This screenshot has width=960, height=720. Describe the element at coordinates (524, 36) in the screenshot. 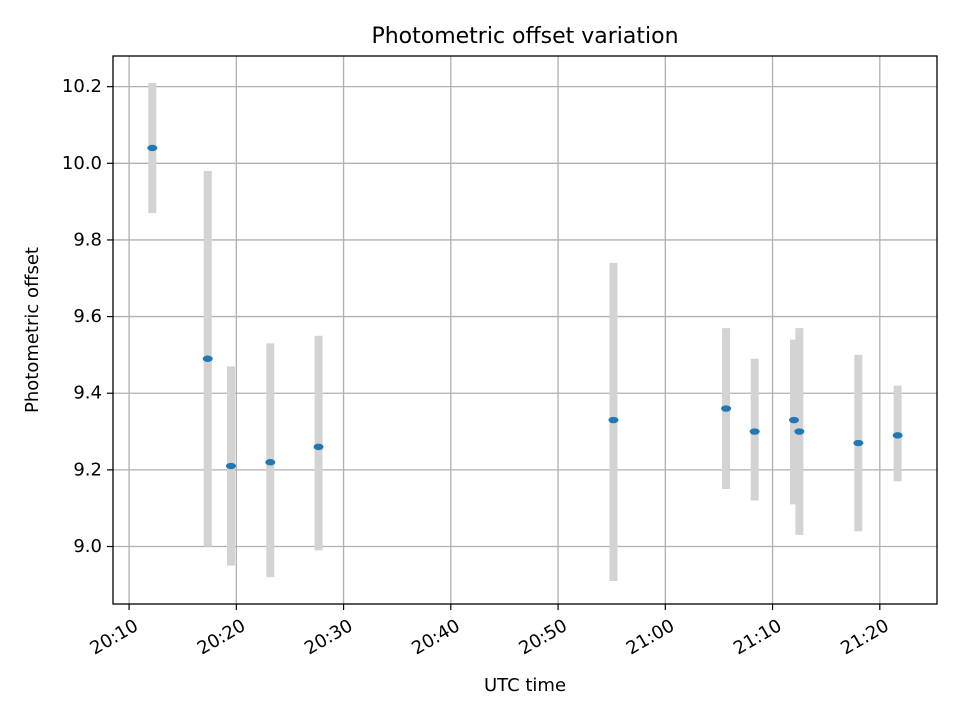

I see `chart-title: Photometric offset variation` at that location.